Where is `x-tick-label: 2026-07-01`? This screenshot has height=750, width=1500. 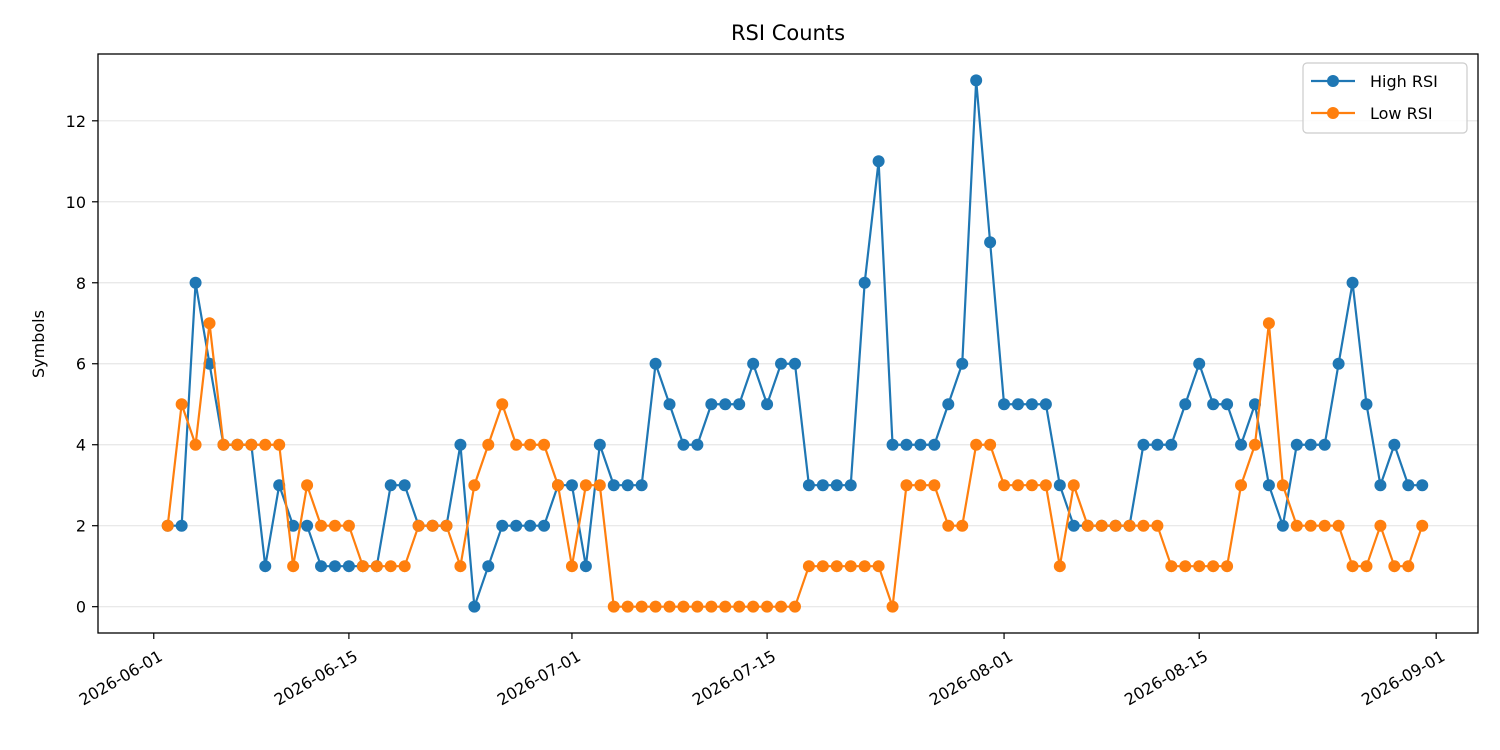
x-tick-label: 2026-07-01 is located at coordinates (539, 677).